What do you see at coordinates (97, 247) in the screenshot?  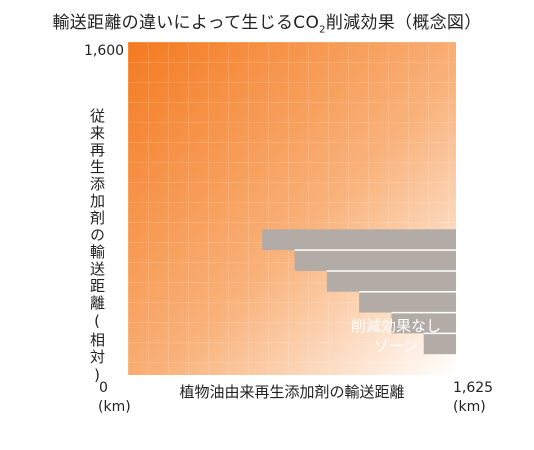 I see `y-axis-label: 従来再生添加剤の輸送距離(相対)` at bounding box center [97, 247].